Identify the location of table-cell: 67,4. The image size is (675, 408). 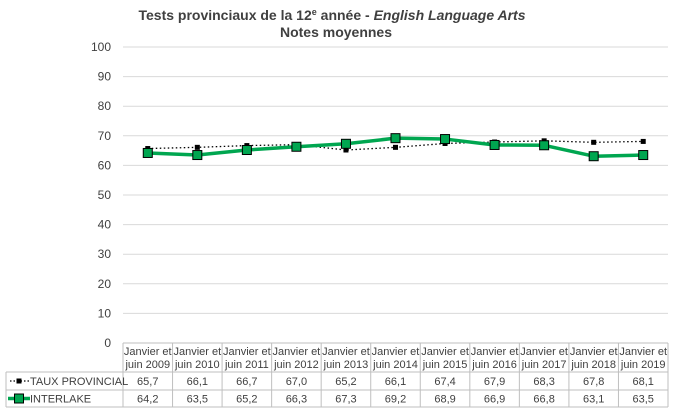
(444, 382).